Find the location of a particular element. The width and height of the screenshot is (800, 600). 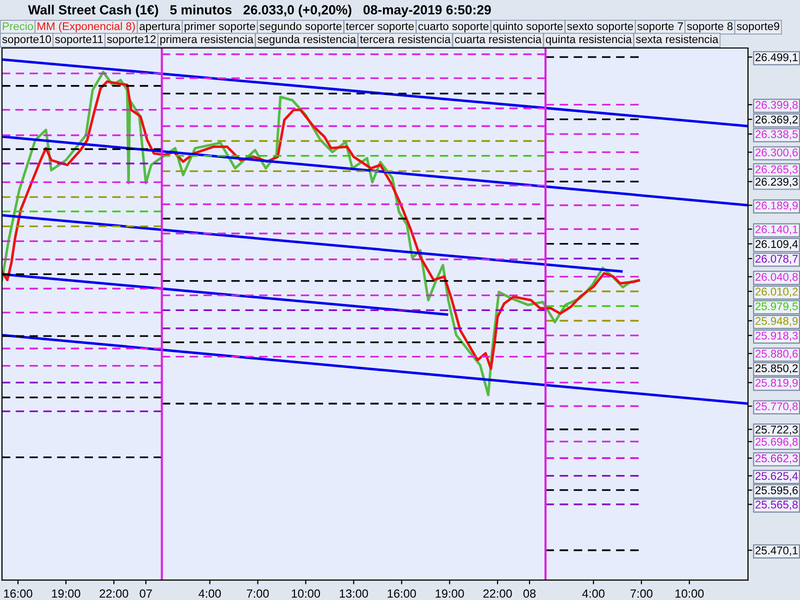

text: segundo soporte is located at coordinates (301, 27).